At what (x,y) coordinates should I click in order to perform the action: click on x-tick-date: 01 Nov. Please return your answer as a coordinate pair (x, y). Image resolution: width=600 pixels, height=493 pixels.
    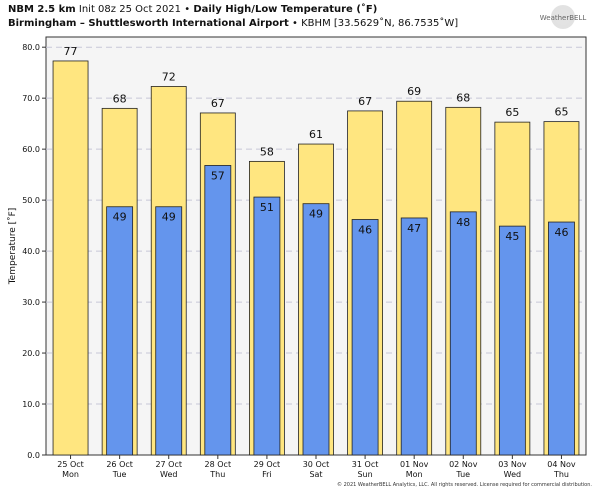
    Looking at the image, I should click on (414, 464).